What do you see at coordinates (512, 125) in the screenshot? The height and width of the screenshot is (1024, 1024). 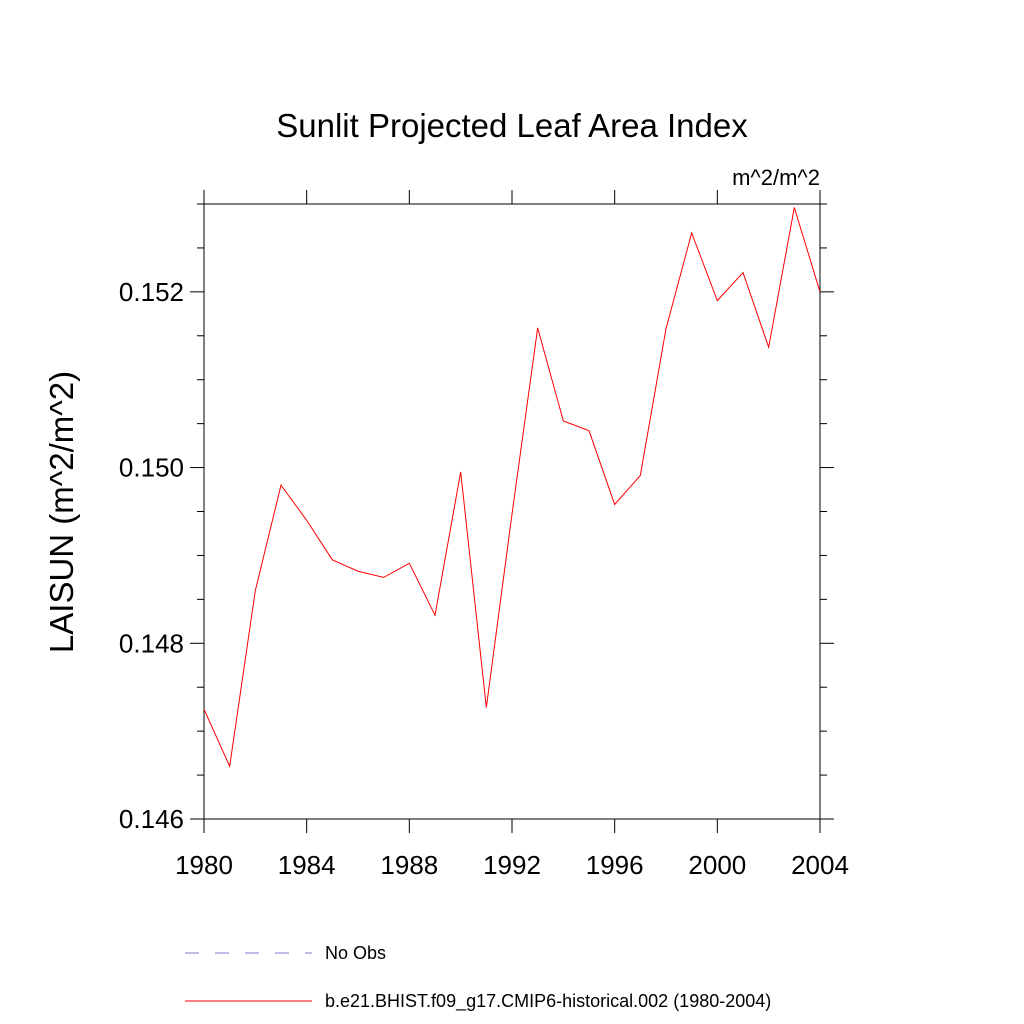 I see `chart-title: Sunlit Projected Leaf Area Index` at bounding box center [512, 125].